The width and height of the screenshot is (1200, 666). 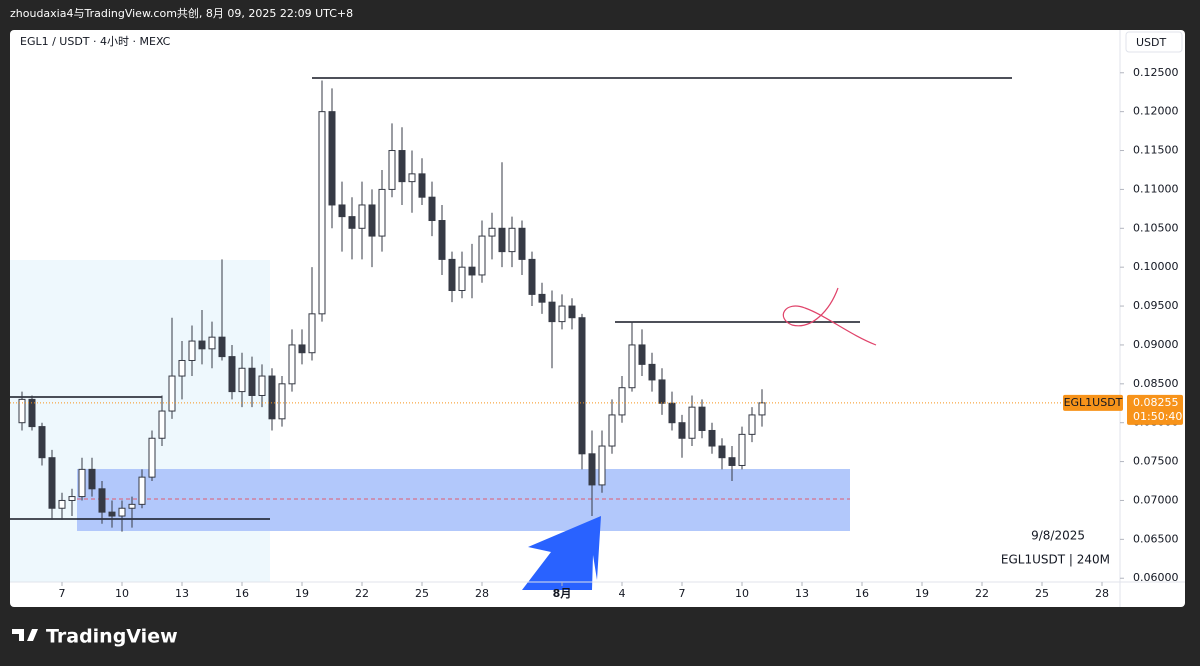 I want to click on annotation: EGL1USDT | 240M, so click(x=1055, y=560).